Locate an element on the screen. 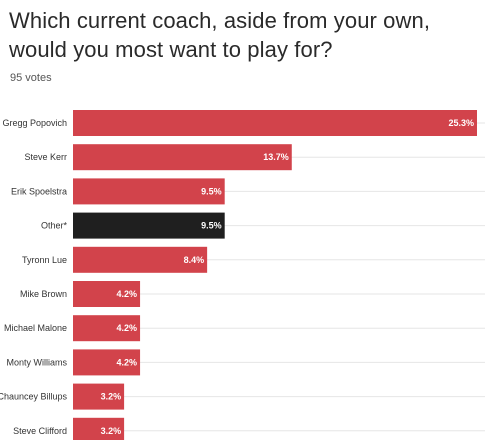  category-label: Monty Williams is located at coordinates (36, 362).